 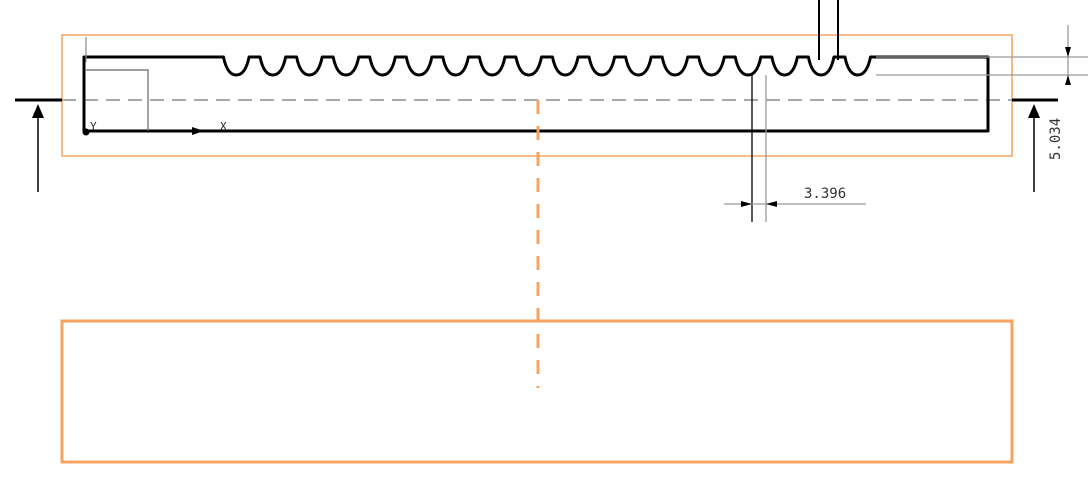 What do you see at coordinates (825, 194) in the screenshot?
I see `pitch-dimension-value: 3.396` at bounding box center [825, 194].